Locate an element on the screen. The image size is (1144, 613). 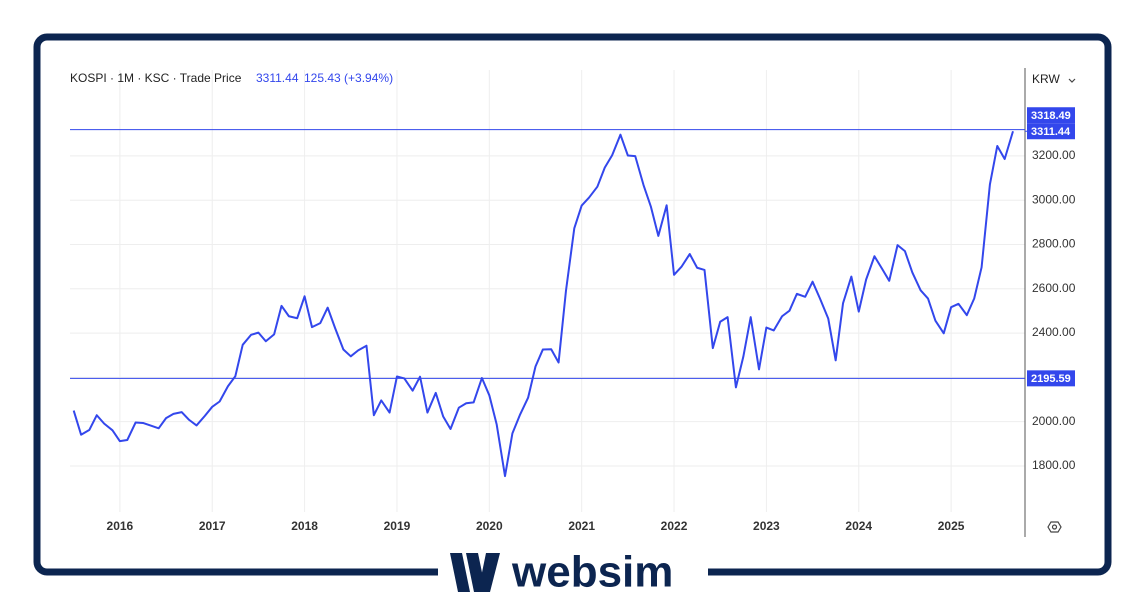
y-tick-label: 2800.00 is located at coordinates (1054, 244).